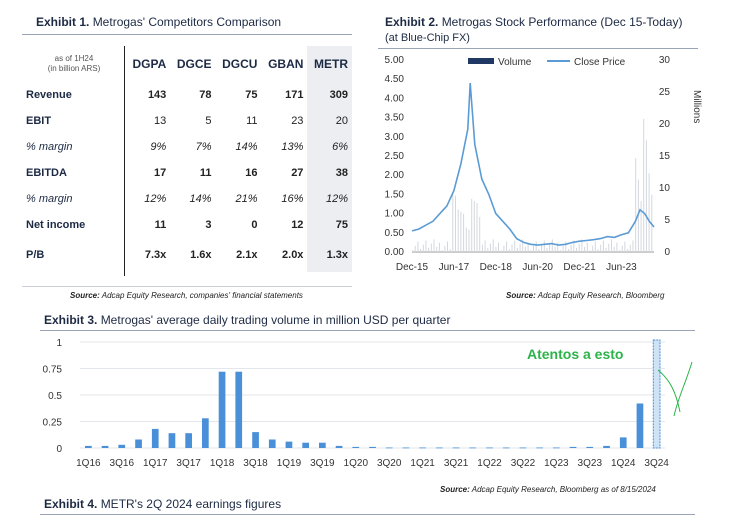  I want to click on table-row-revenue: Revenue 143 78 75 171 309, so click(187, 95).